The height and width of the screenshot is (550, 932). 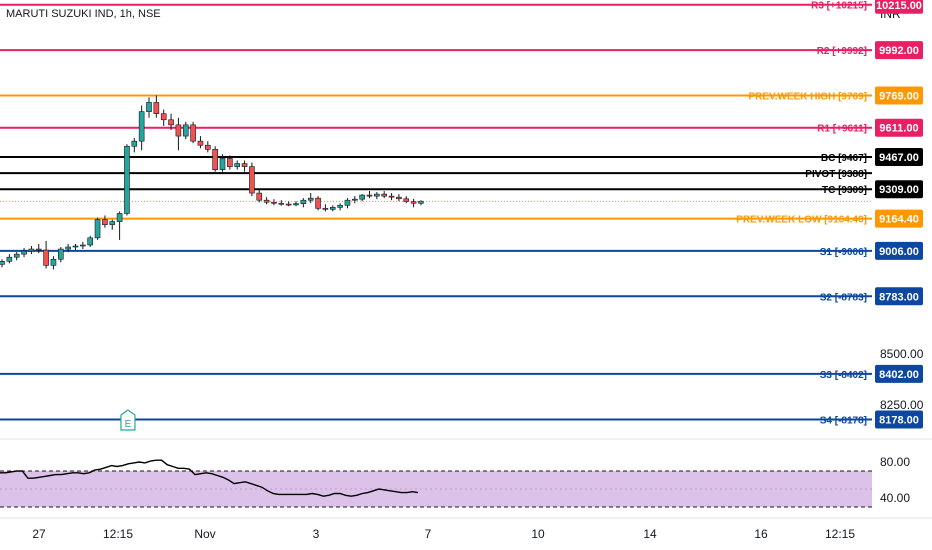 What do you see at coordinates (204, 534) in the screenshot?
I see `time-tick-label: Nov` at bounding box center [204, 534].